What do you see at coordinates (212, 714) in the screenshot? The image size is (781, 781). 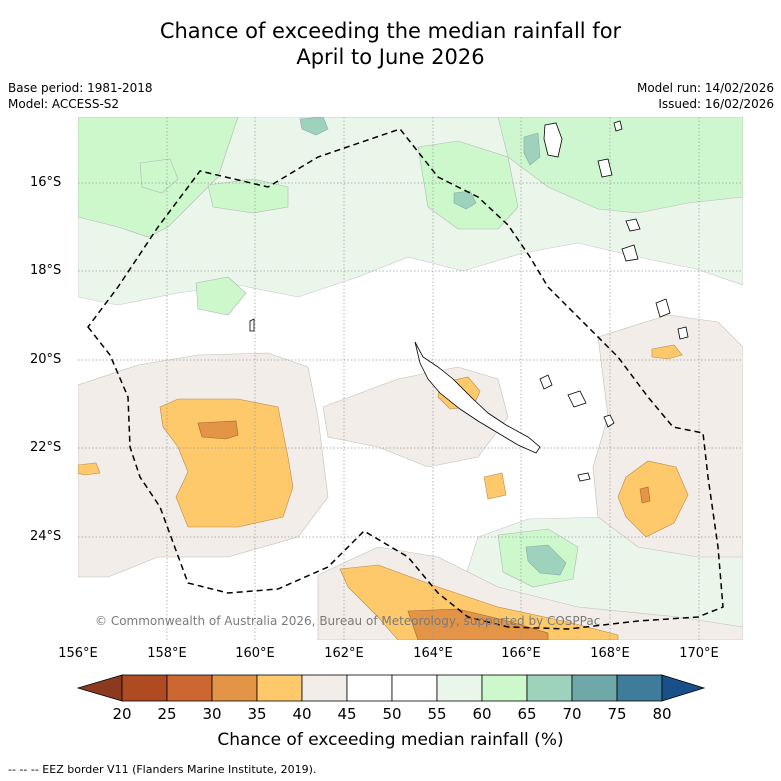 I see `colorbar-tick-30: 30` at bounding box center [212, 714].